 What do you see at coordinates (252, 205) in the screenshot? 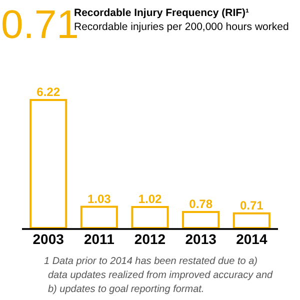
I see `data-label: 0.71` at bounding box center [252, 205].